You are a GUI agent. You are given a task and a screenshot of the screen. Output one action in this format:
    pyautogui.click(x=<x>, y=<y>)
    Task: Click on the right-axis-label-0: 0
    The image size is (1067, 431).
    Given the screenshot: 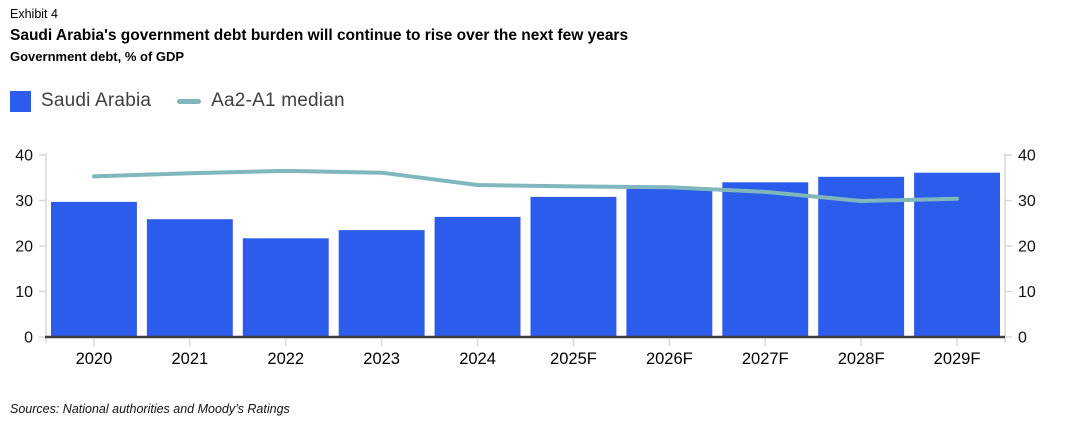 What is the action you would take?
    pyautogui.click(x=1022, y=338)
    